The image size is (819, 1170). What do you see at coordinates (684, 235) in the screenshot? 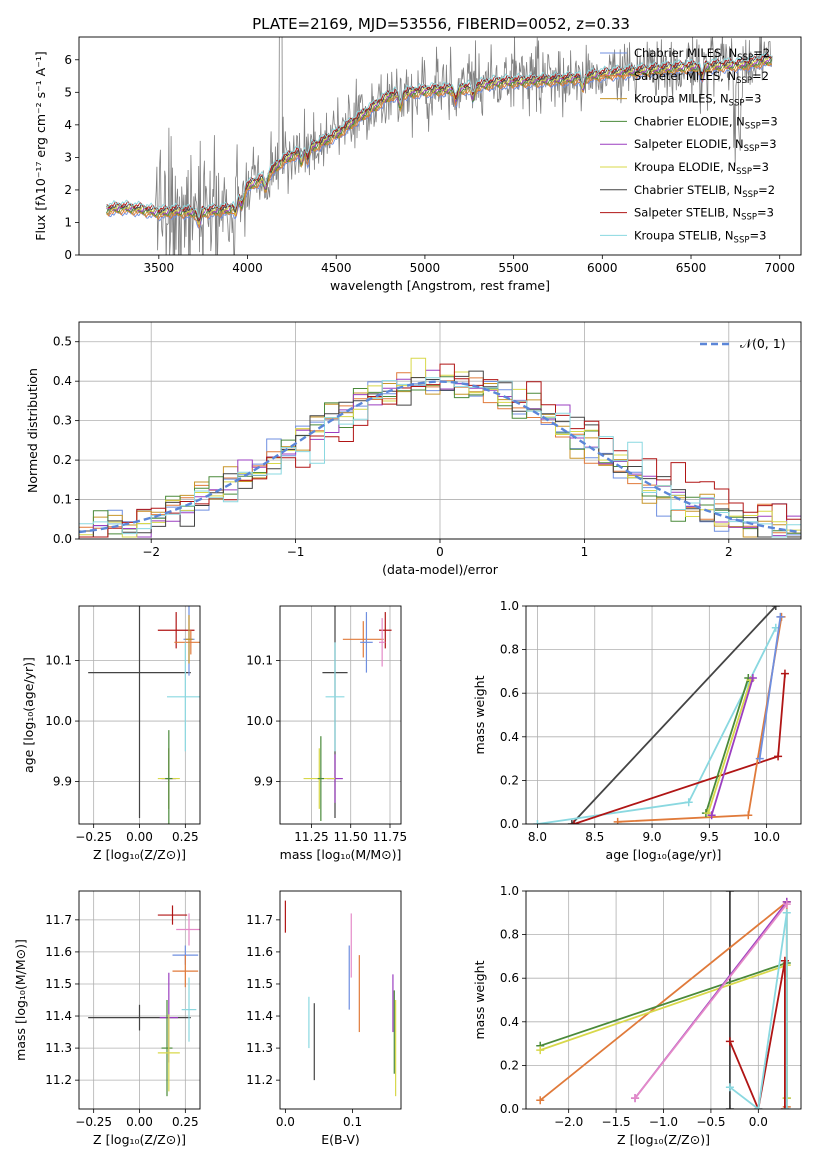
I see `legend-label: Kroupa STELIB, N` at bounding box center [684, 235].